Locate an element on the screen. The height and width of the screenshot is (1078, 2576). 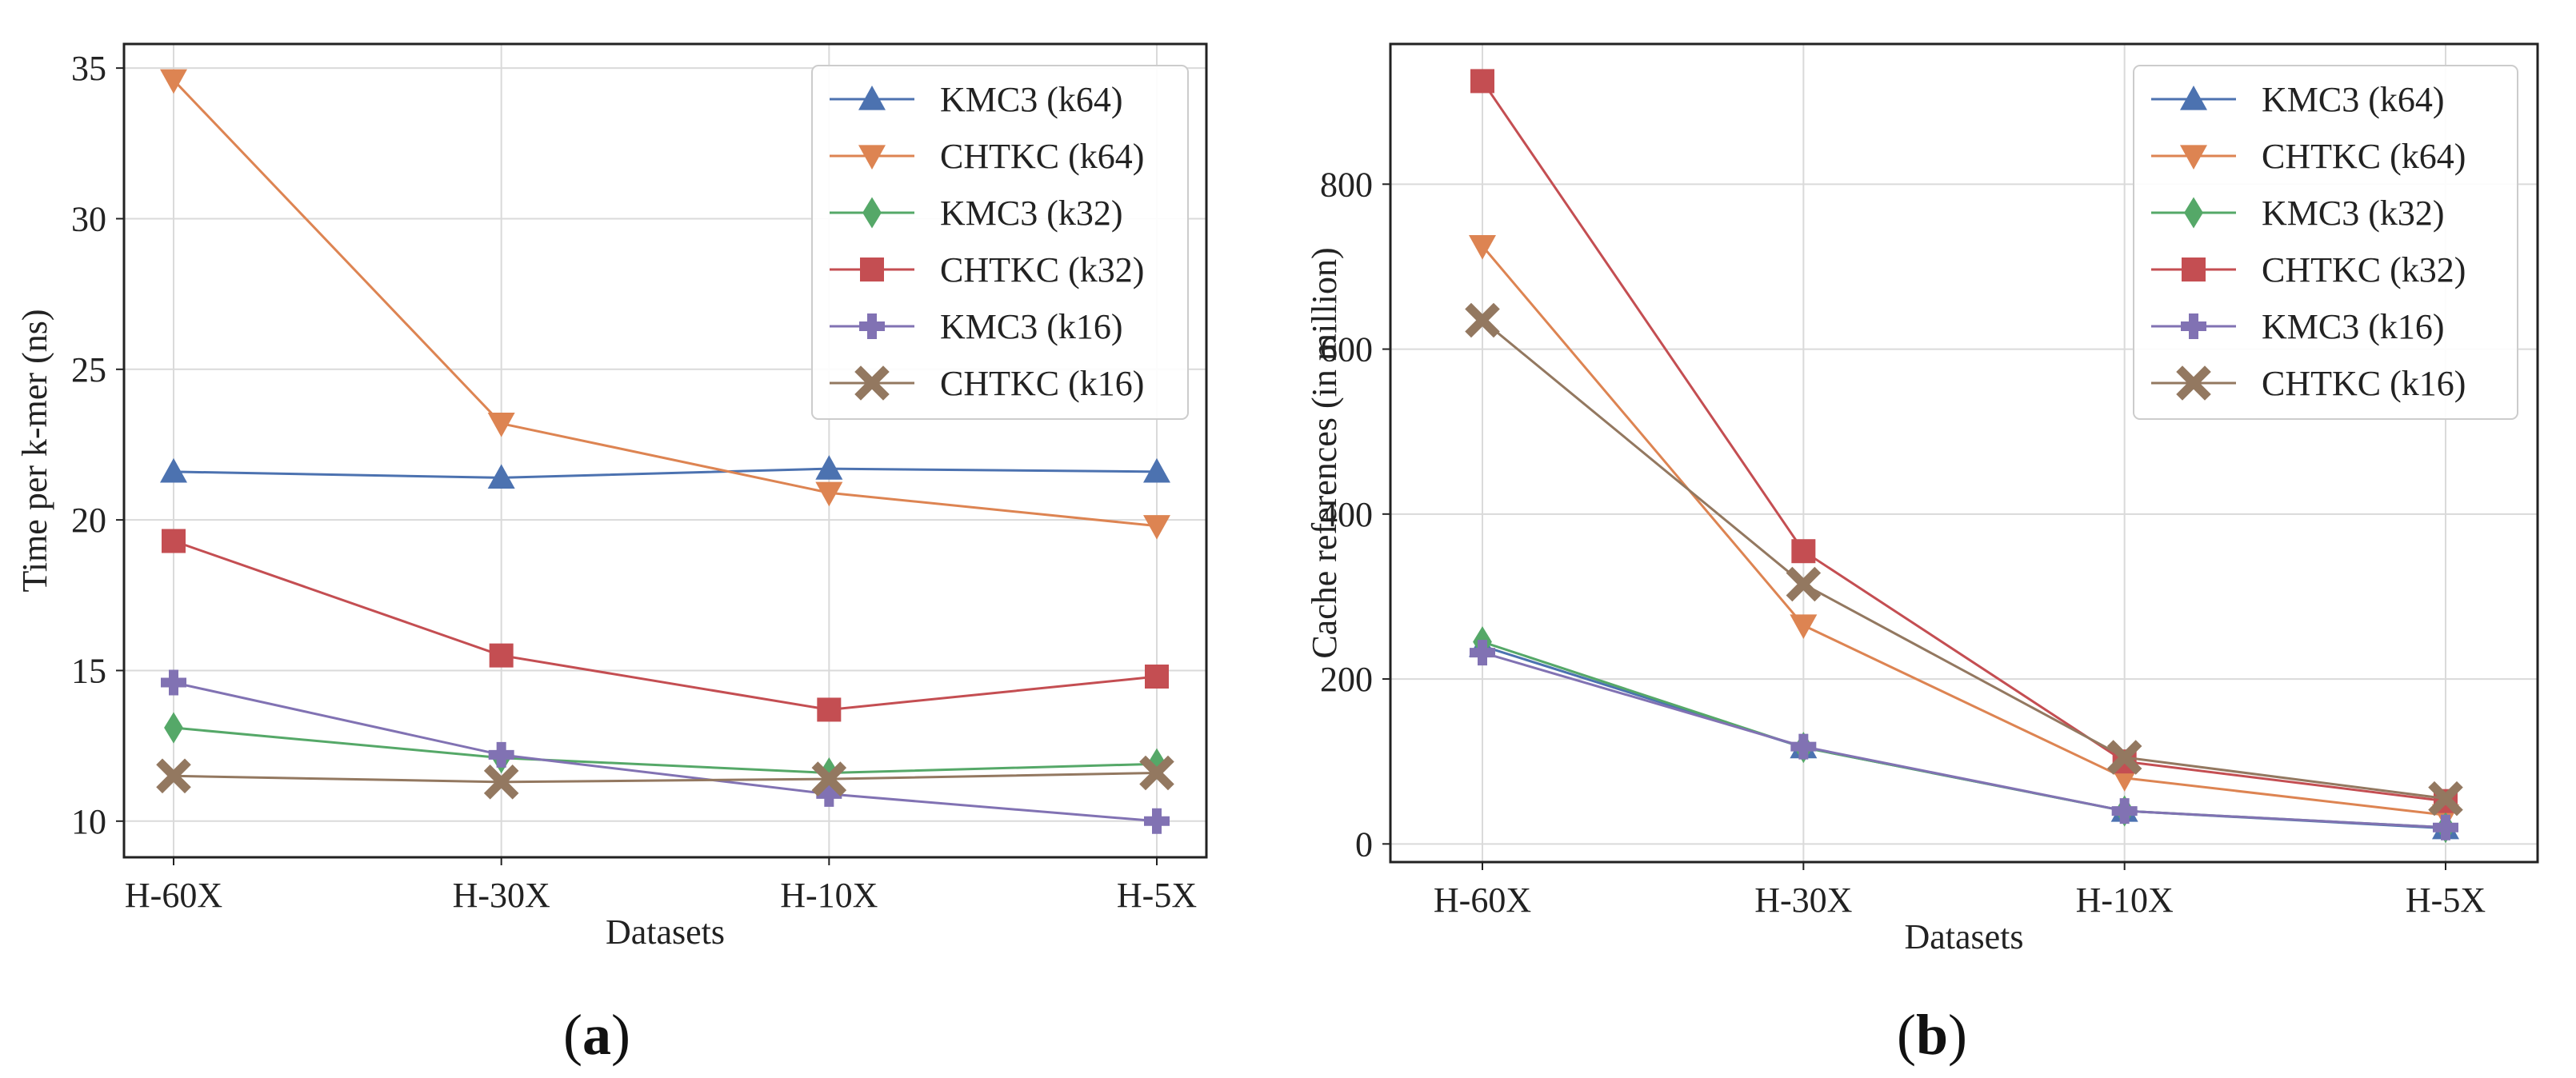
y-tick-label-30: 30 is located at coordinates (88, 219).